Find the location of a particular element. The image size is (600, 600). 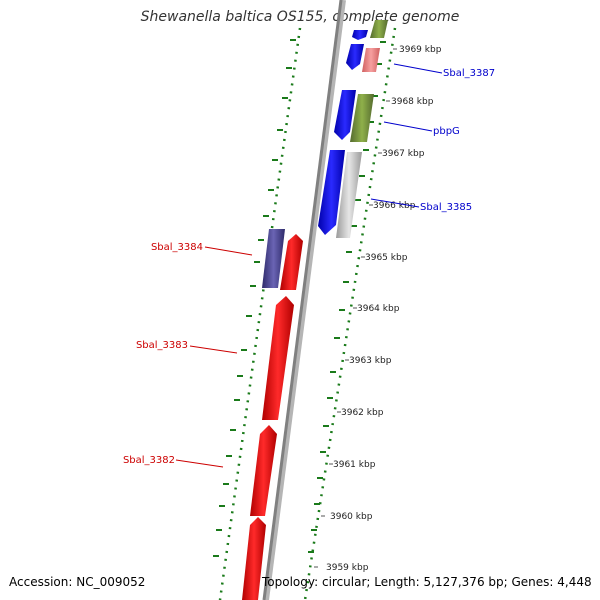

scale-label-3966: 3966 kbp is located at coordinates (394, 206).